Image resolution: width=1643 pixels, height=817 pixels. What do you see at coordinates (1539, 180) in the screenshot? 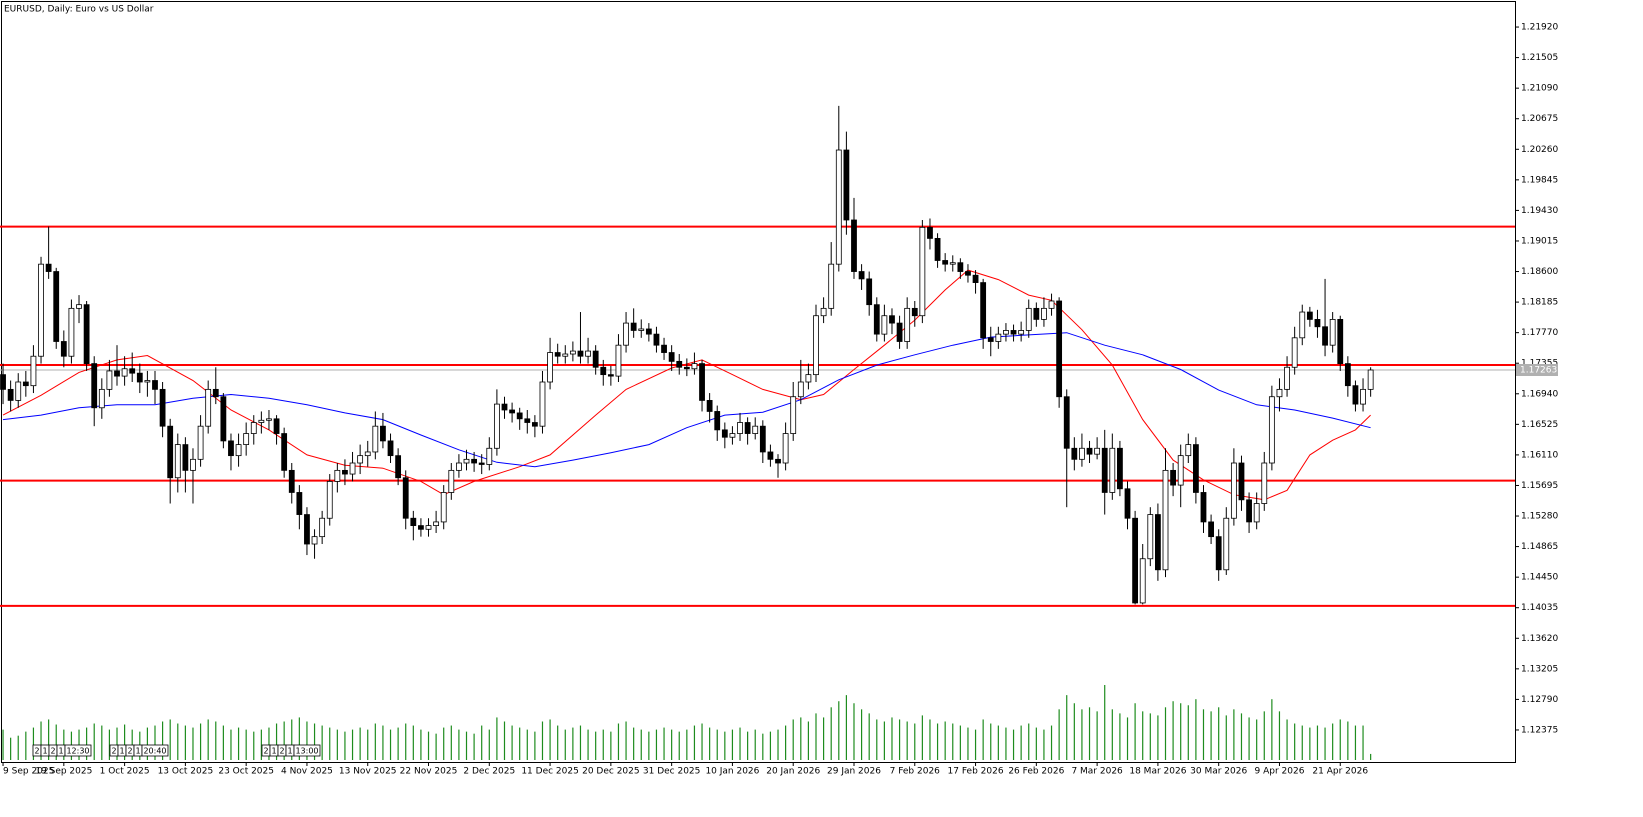
I see `y-tick-label: 1.19845` at bounding box center [1539, 180].